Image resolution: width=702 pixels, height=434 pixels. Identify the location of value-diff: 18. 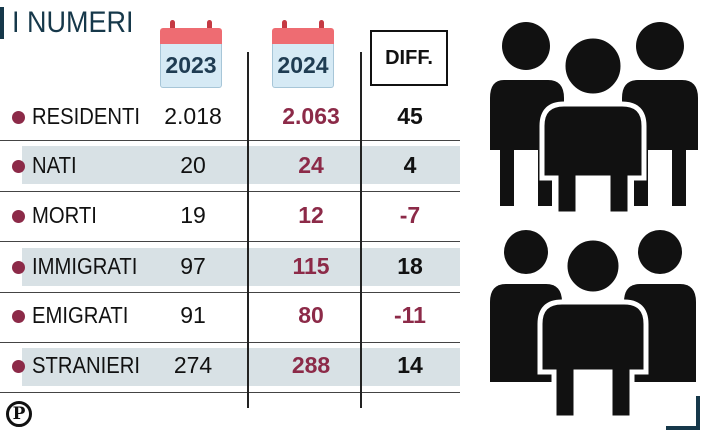
(410, 266).